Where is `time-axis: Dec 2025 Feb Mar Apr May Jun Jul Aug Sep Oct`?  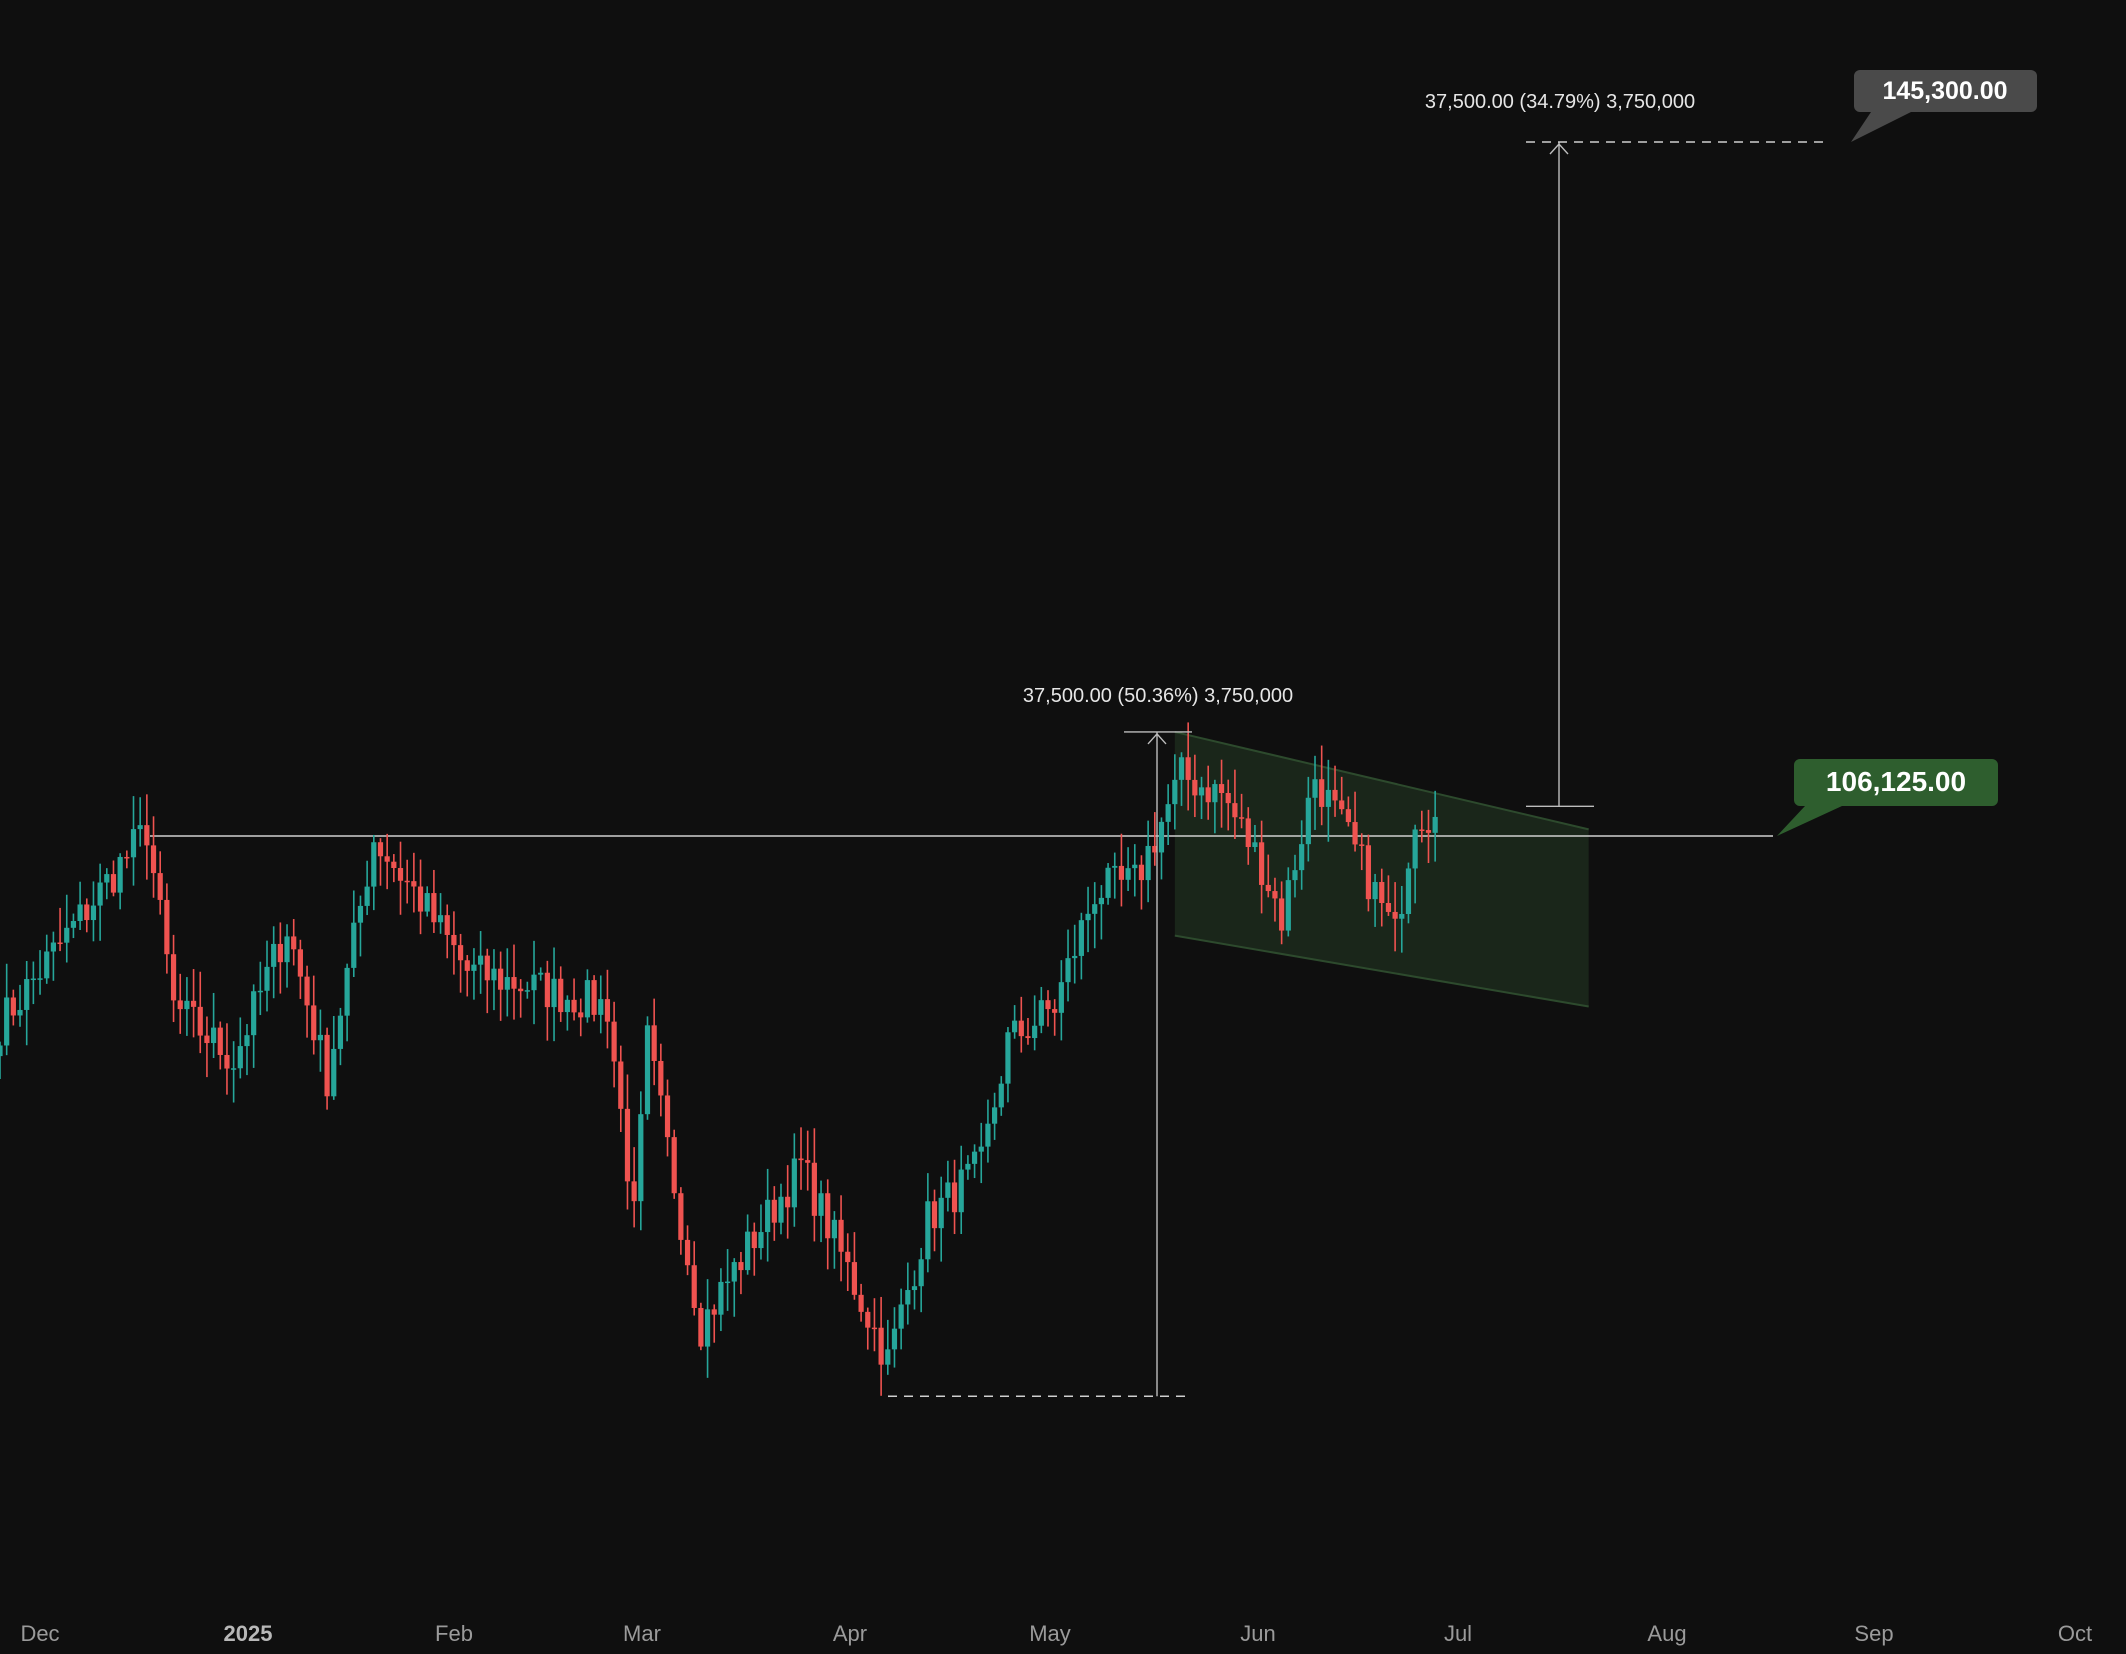 time-axis: Dec 2025 Feb Mar Apr May Jun Jul Aug Sep Oct is located at coordinates (1056, 1633).